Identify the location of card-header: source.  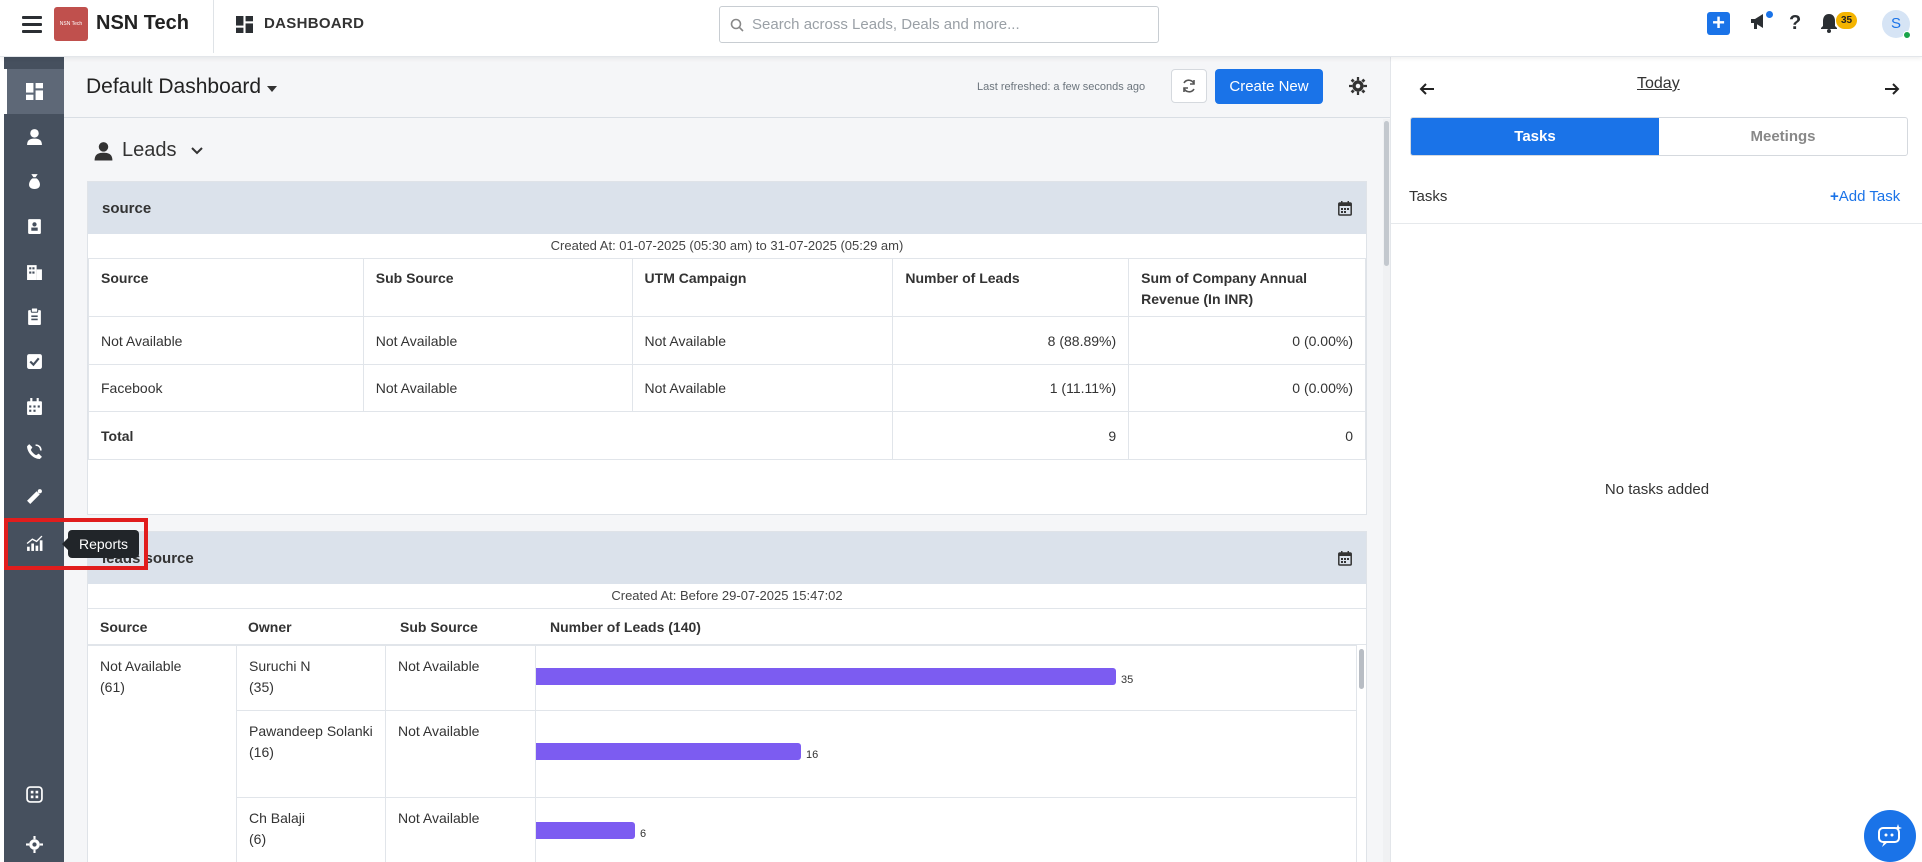
(727, 208).